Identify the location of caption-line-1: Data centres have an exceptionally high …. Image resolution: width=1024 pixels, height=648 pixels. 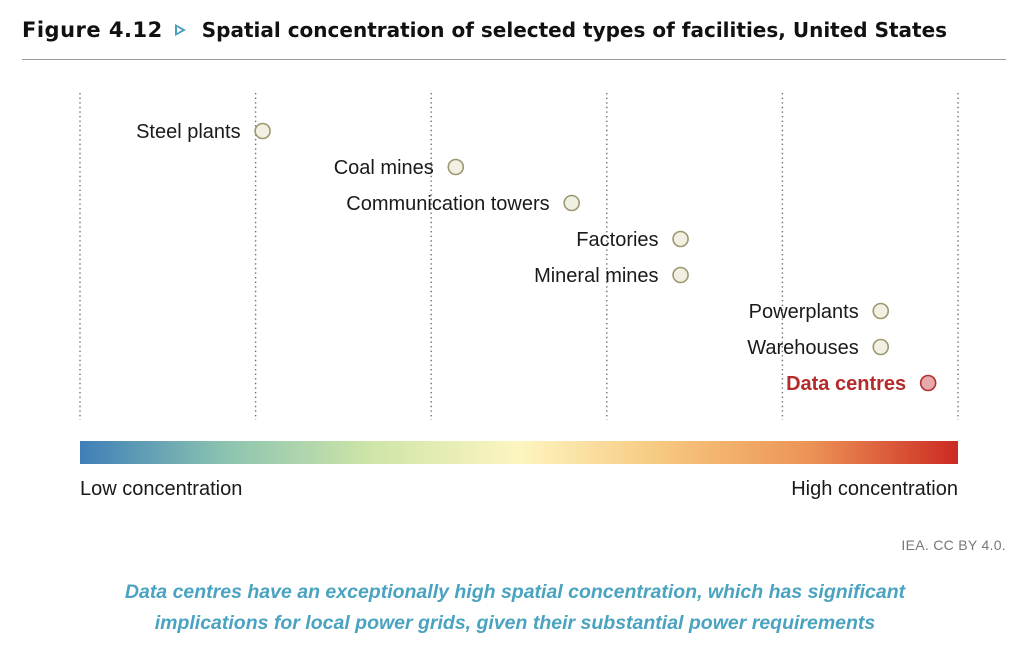
(515, 592).